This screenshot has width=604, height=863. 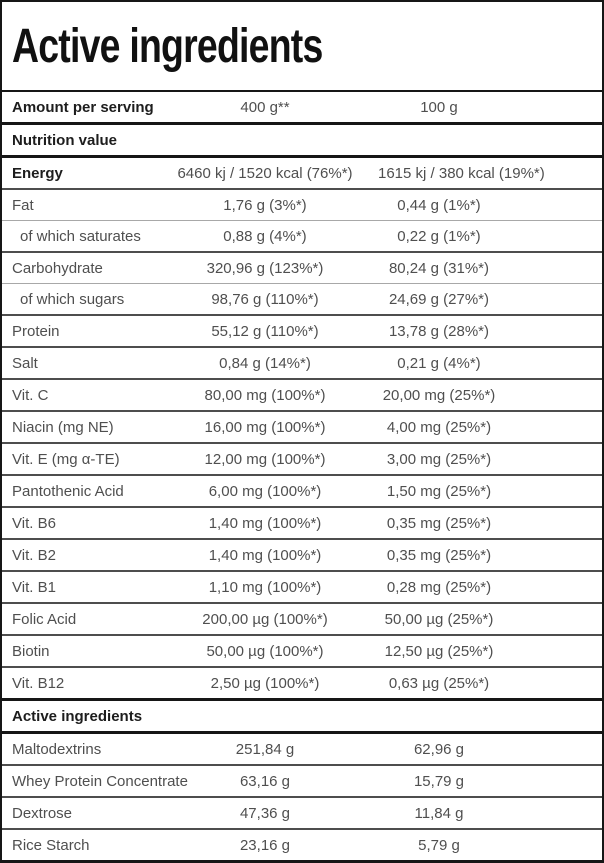 What do you see at coordinates (265, 395) in the screenshot?
I see `row-value-serving: 80,00 mg (100%*)` at bounding box center [265, 395].